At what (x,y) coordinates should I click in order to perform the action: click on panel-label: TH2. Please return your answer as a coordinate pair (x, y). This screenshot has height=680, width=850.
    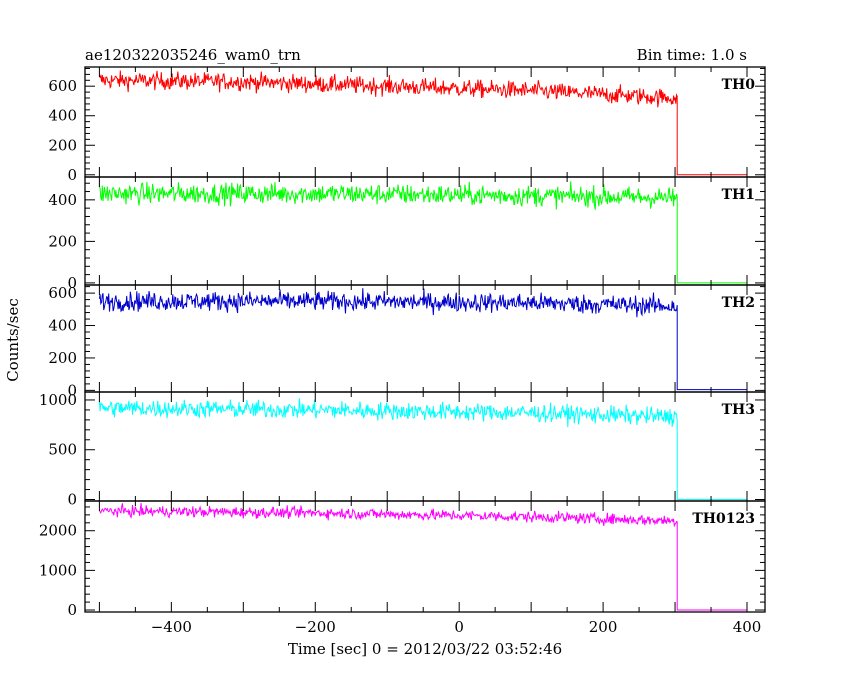
    Looking at the image, I should click on (738, 303).